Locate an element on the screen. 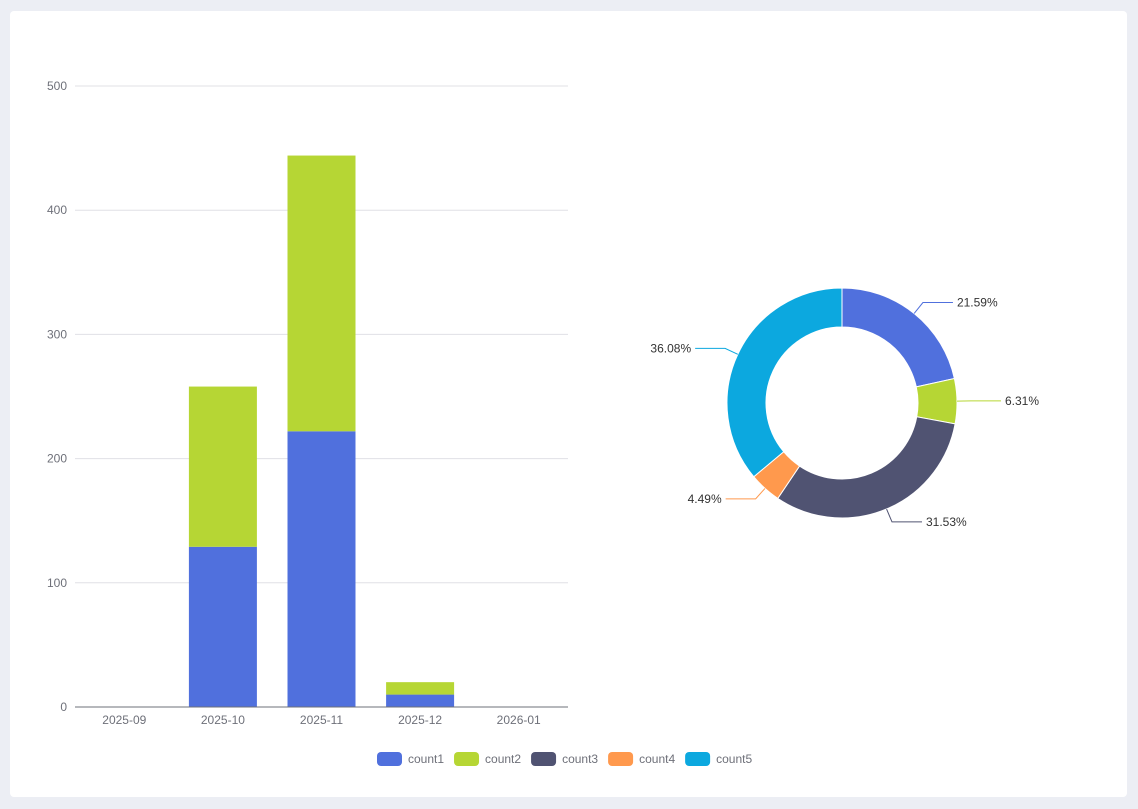  y-tick-label: 200 is located at coordinates (57, 459).